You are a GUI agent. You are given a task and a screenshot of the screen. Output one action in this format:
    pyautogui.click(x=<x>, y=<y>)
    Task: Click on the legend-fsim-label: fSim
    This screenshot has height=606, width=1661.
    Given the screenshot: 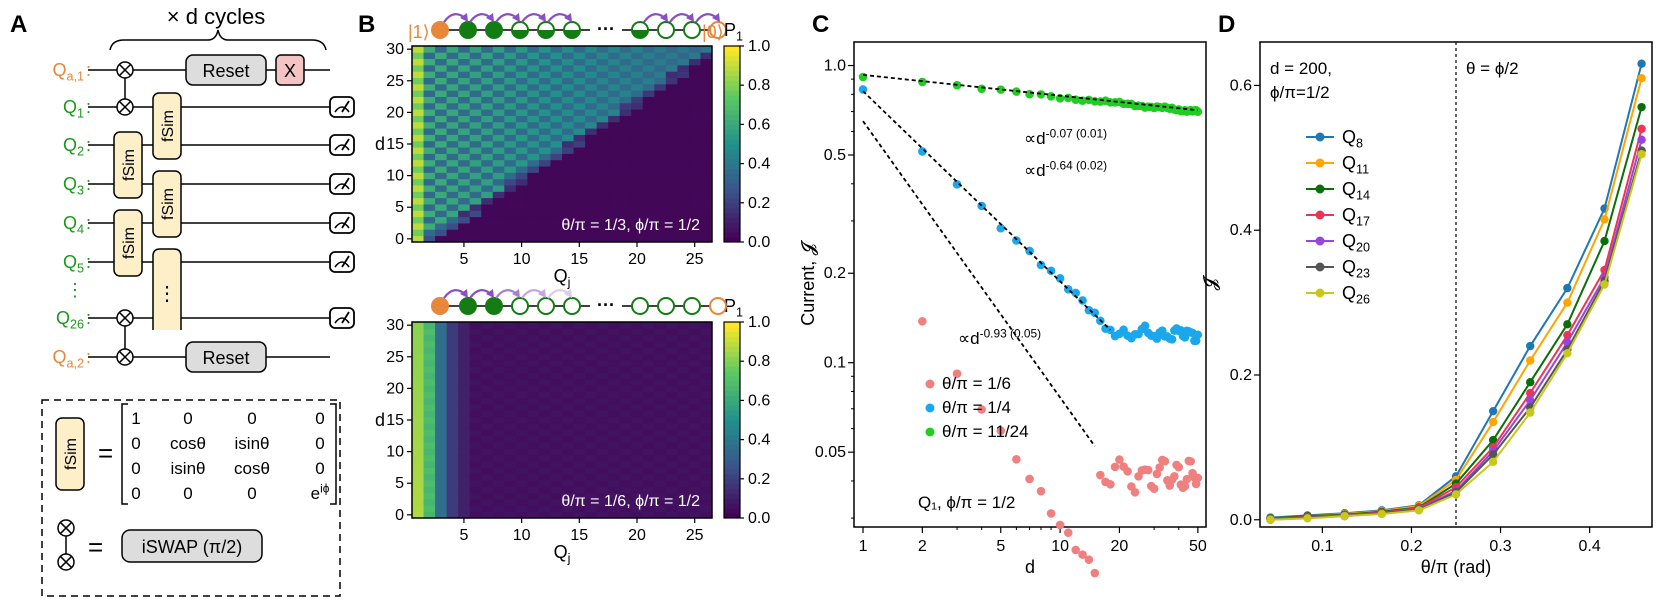 What is the action you would take?
    pyautogui.click(x=71, y=454)
    